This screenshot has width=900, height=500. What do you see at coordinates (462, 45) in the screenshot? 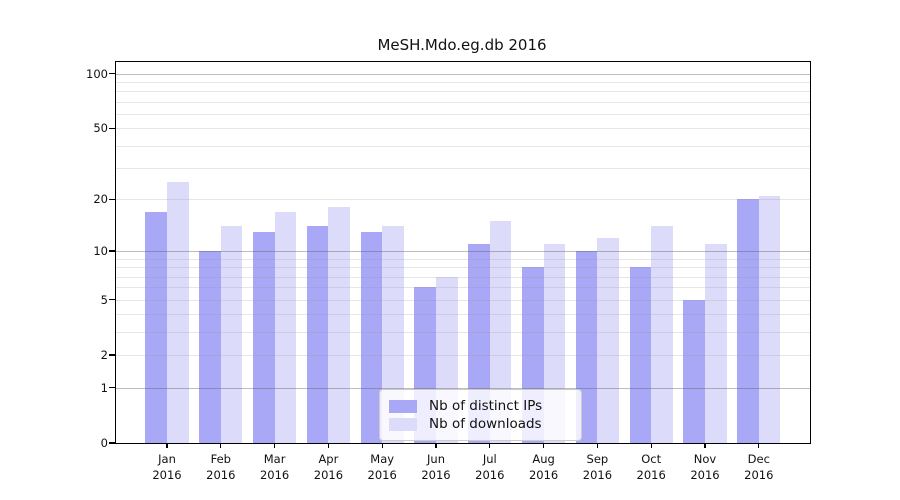
I see `chart-title: MeSH.Mdo.eg.db 2016` at bounding box center [462, 45].